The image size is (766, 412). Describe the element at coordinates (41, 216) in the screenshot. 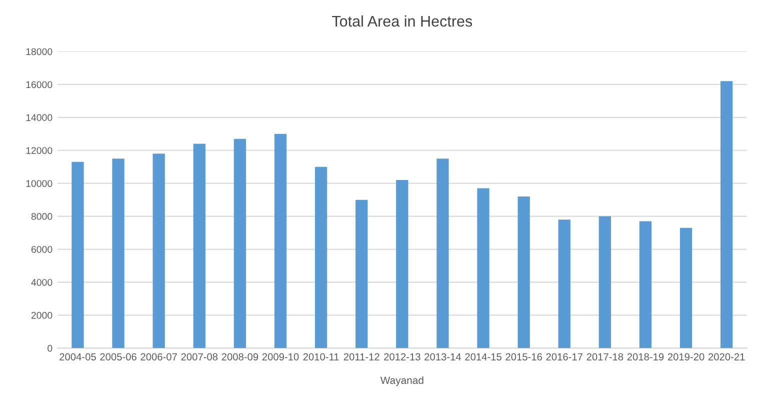

I see `y-tick-label: 8000` at that location.